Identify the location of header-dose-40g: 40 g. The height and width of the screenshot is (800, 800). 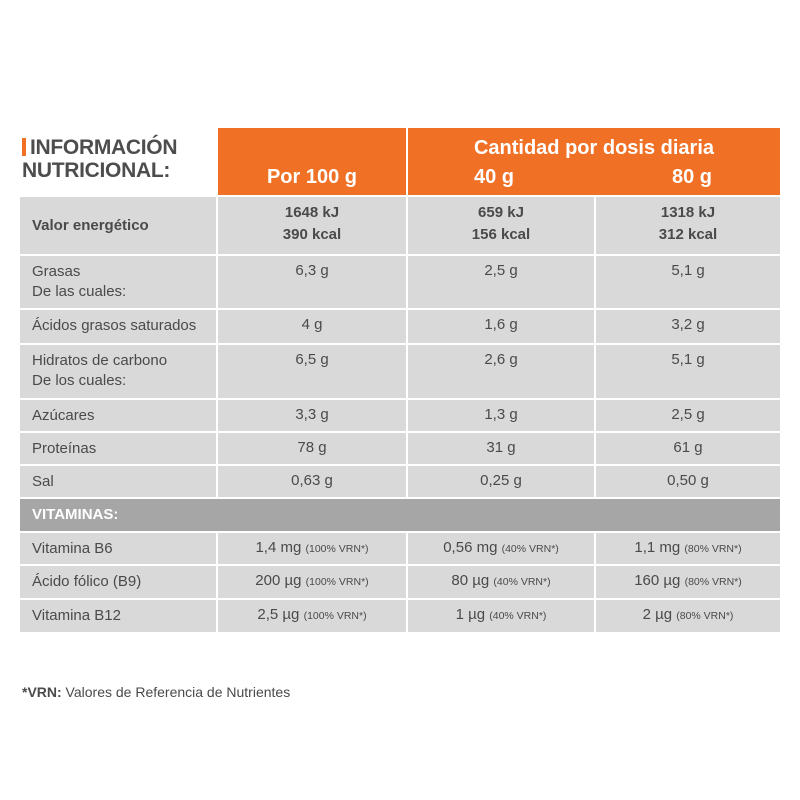
(494, 177).